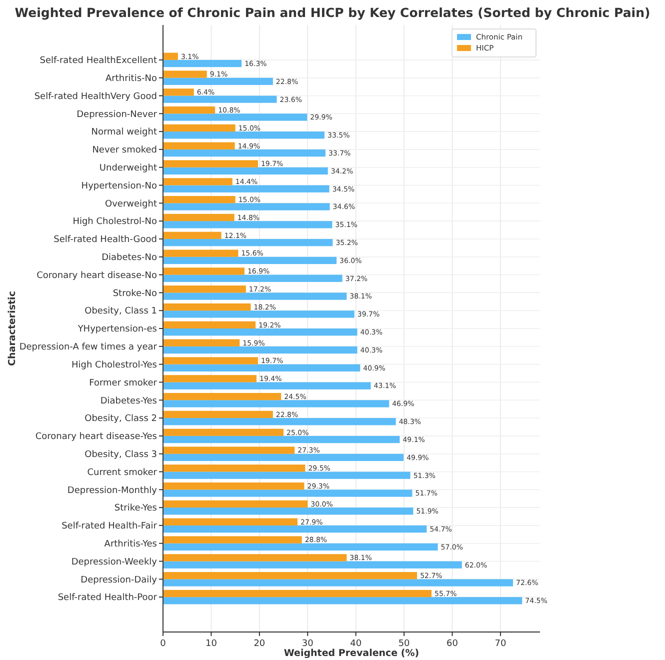  I want to click on x-tick-label: 0, so click(163, 644).